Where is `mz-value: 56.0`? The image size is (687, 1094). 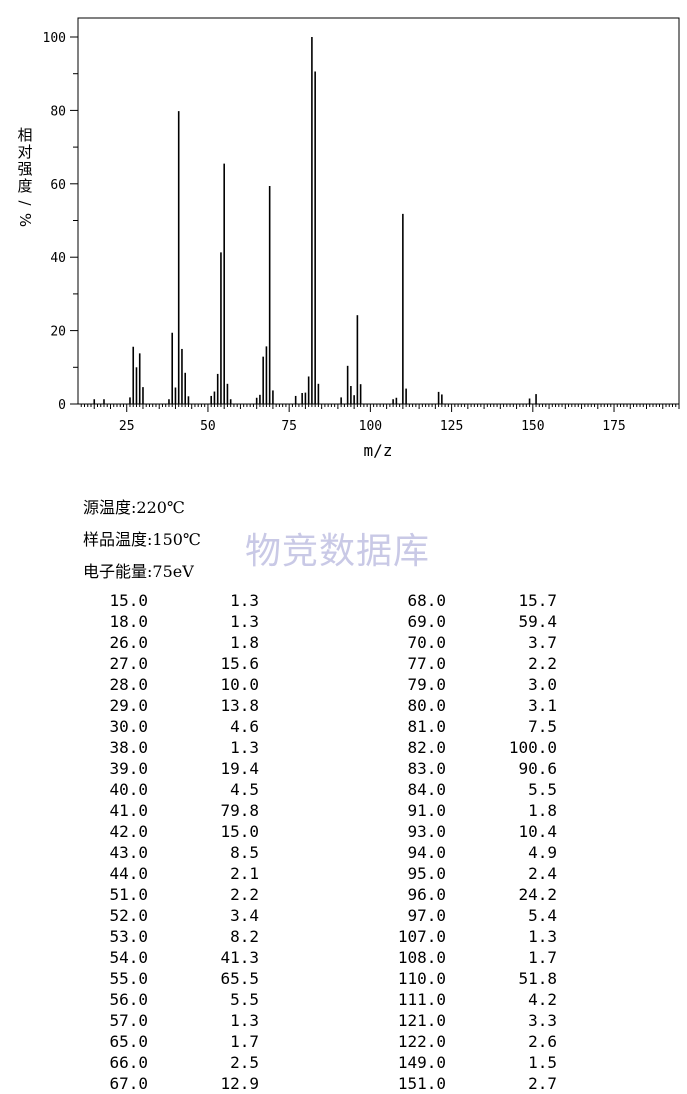 mz-value: 56.0 is located at coordinates (128, 999).